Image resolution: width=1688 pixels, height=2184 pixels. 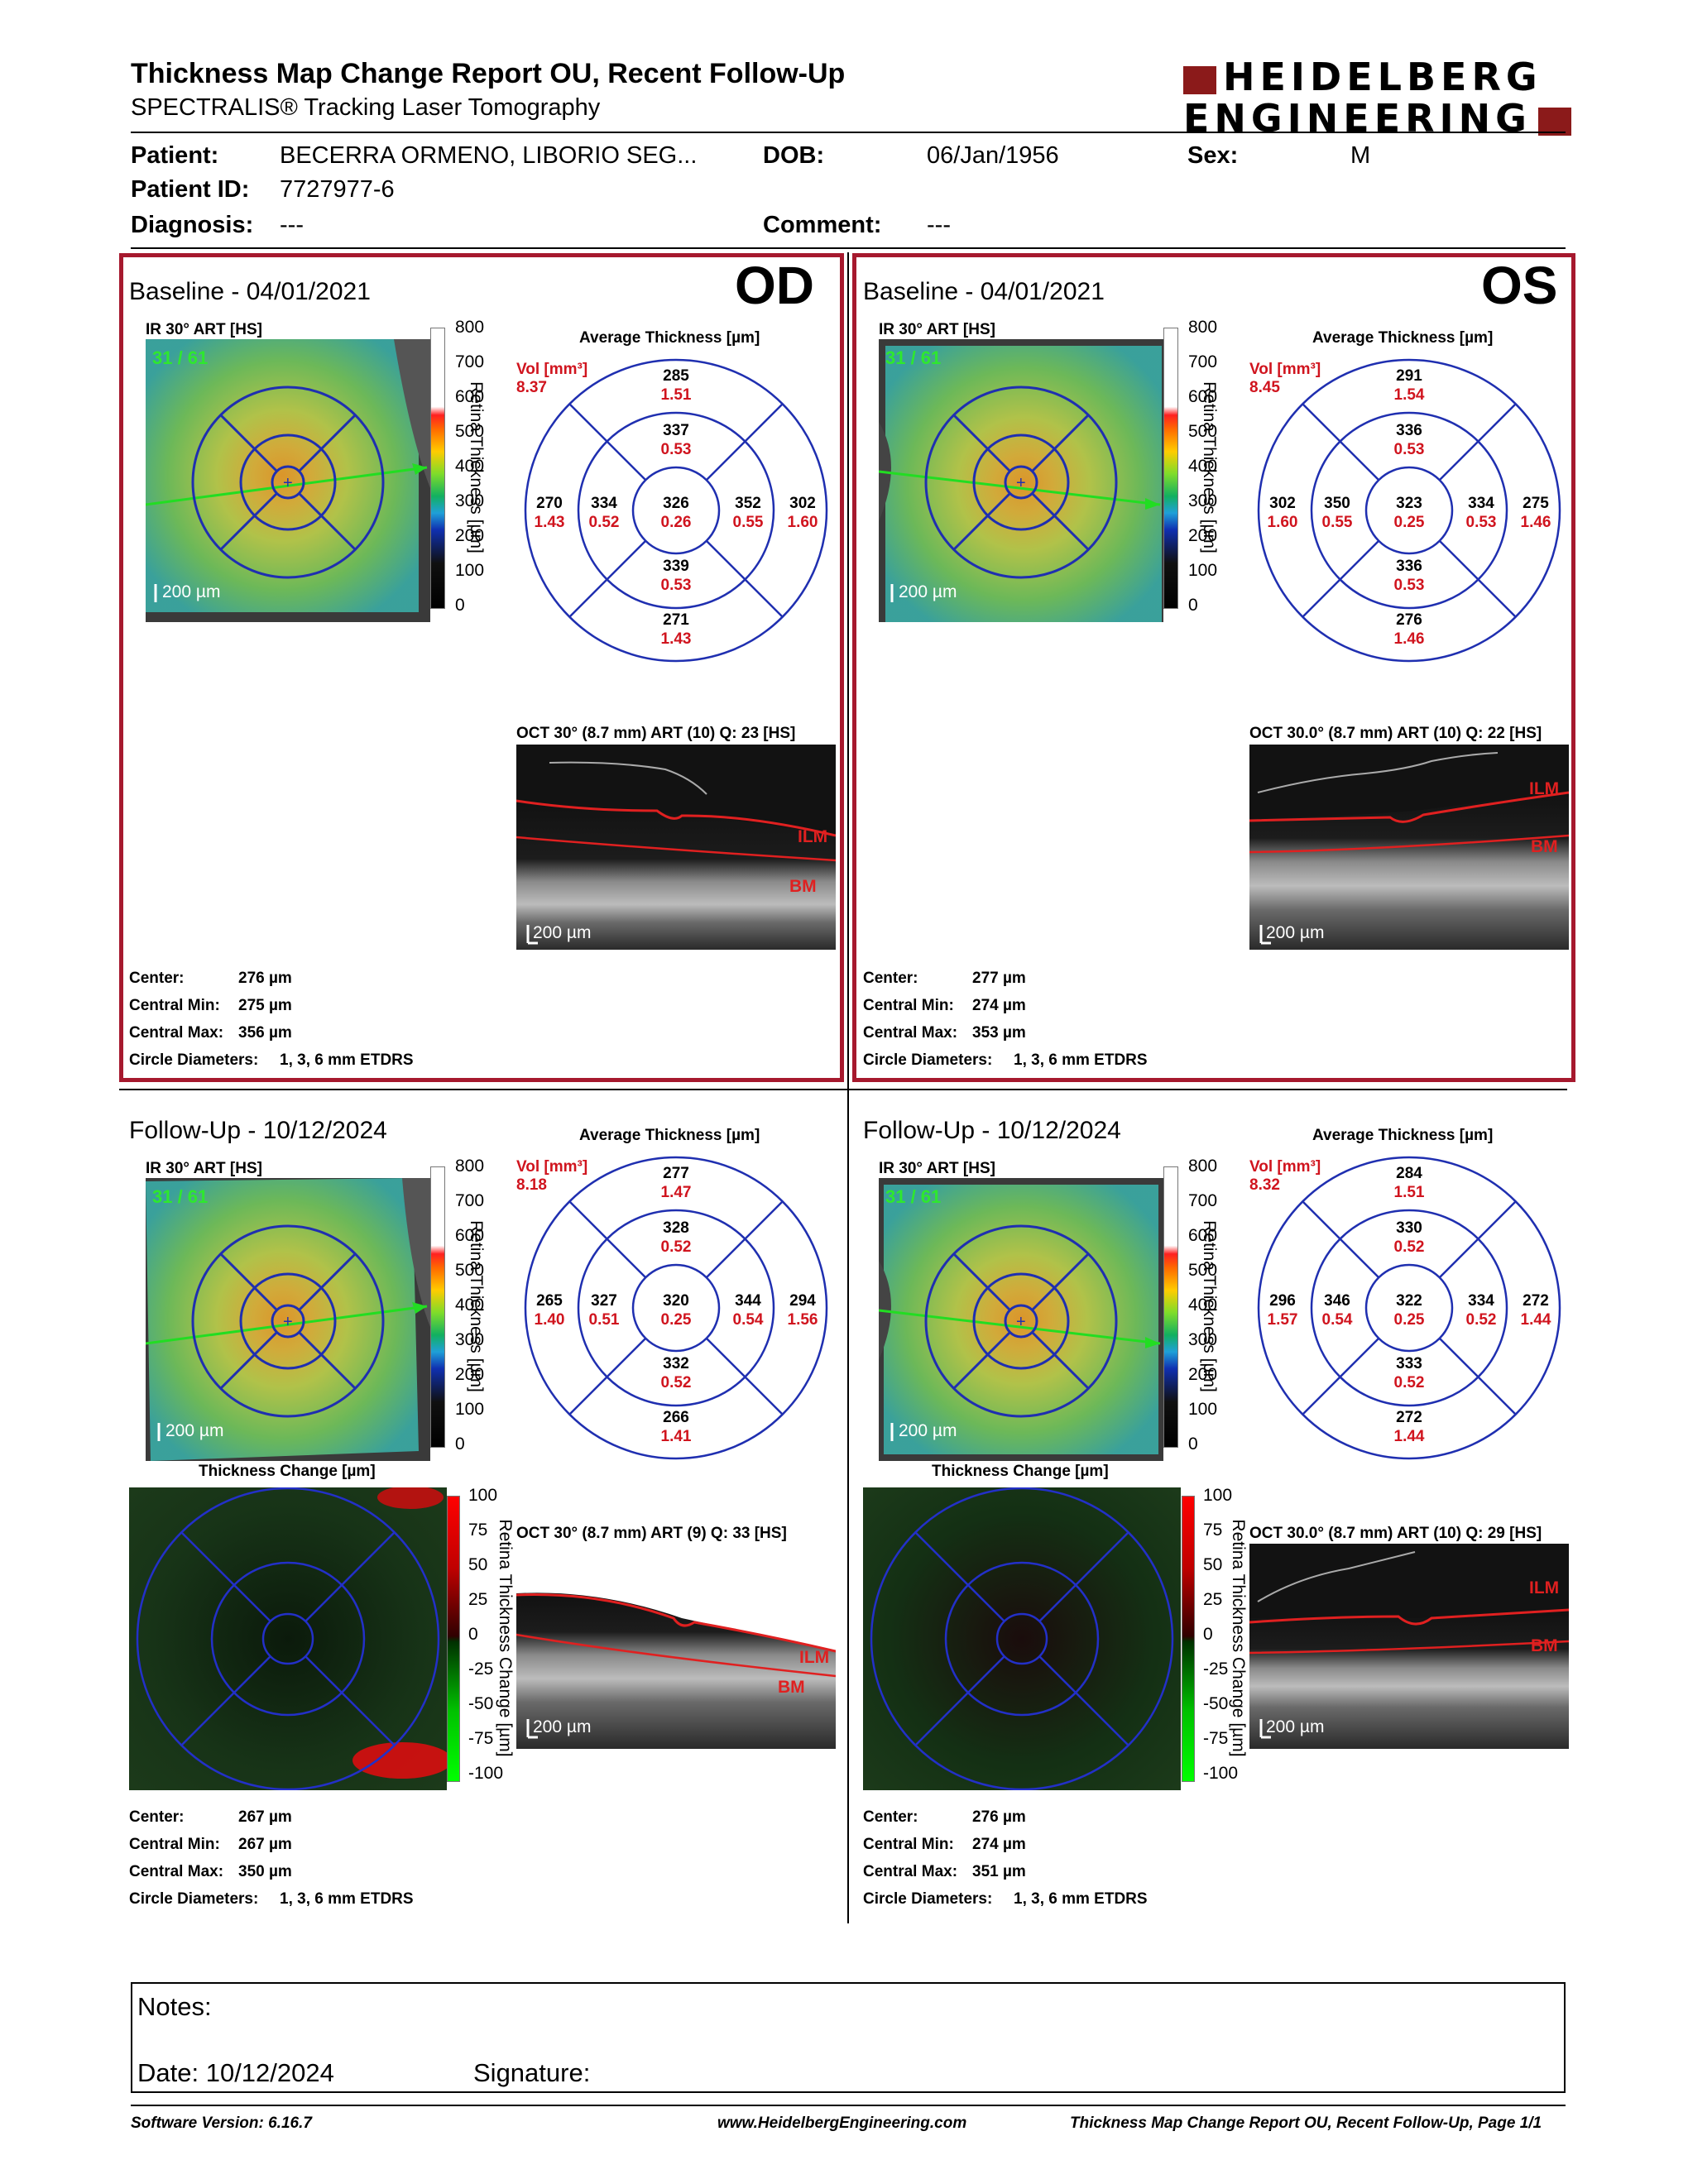 I want to click on outer-right-volume: 1.46, so click(x=1536, y=522).